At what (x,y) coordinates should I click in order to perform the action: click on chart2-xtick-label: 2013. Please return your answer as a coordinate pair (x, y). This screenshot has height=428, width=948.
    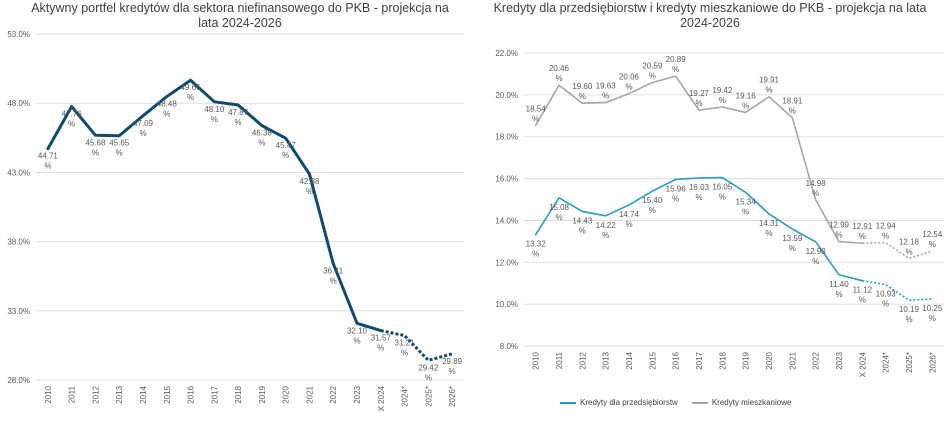
    Looking at the image, I should click on (606, 360).